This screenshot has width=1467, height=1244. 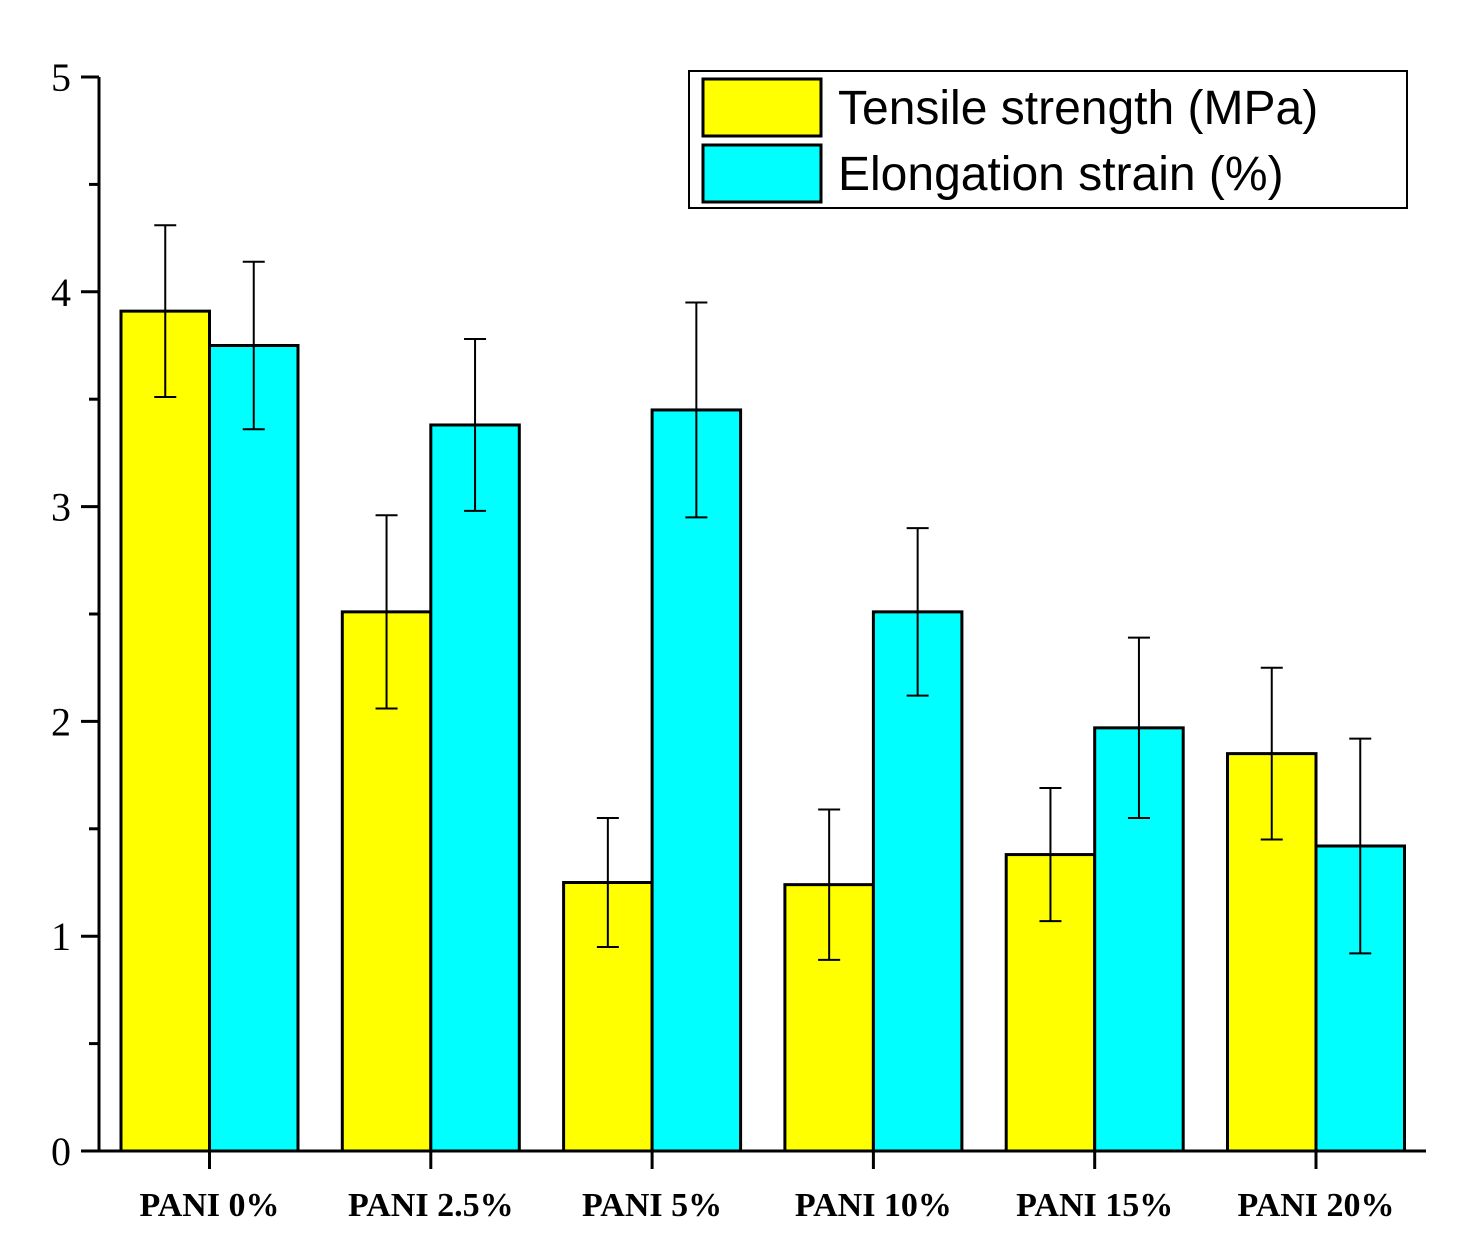 What do you see at coordinates (61, 77) in the screenshot?
I see `y-tick-label-5: 5` at bounding box center [61, 77].